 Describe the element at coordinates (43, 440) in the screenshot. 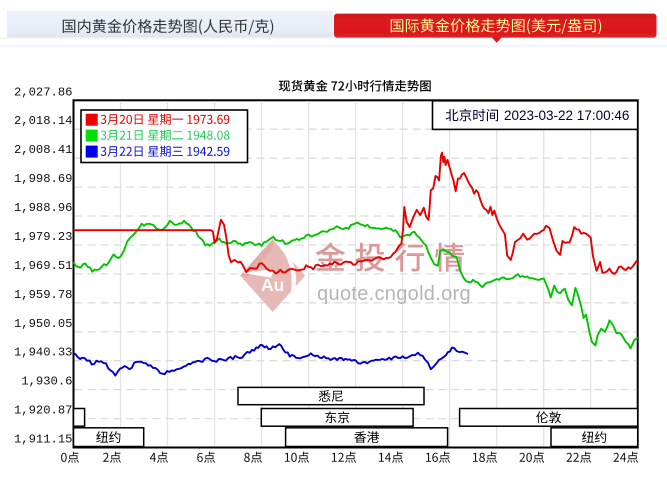

I see `svg-text: 1,911.15` at that location.